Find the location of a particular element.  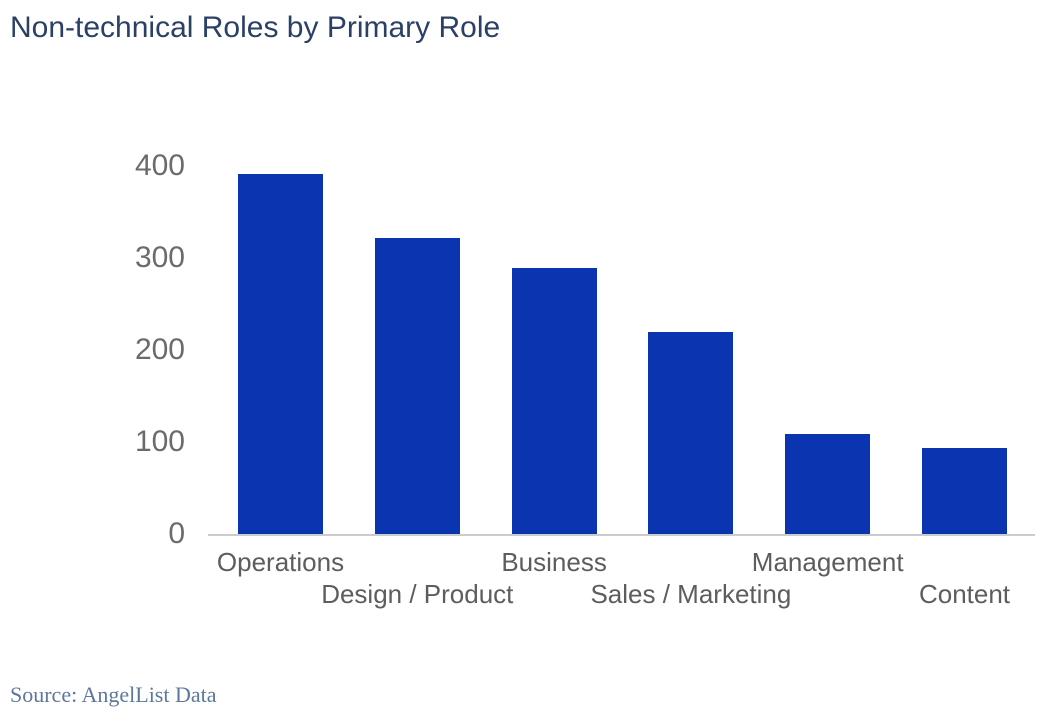

y-tick-label: 100 is located at coordinates (159, 441).